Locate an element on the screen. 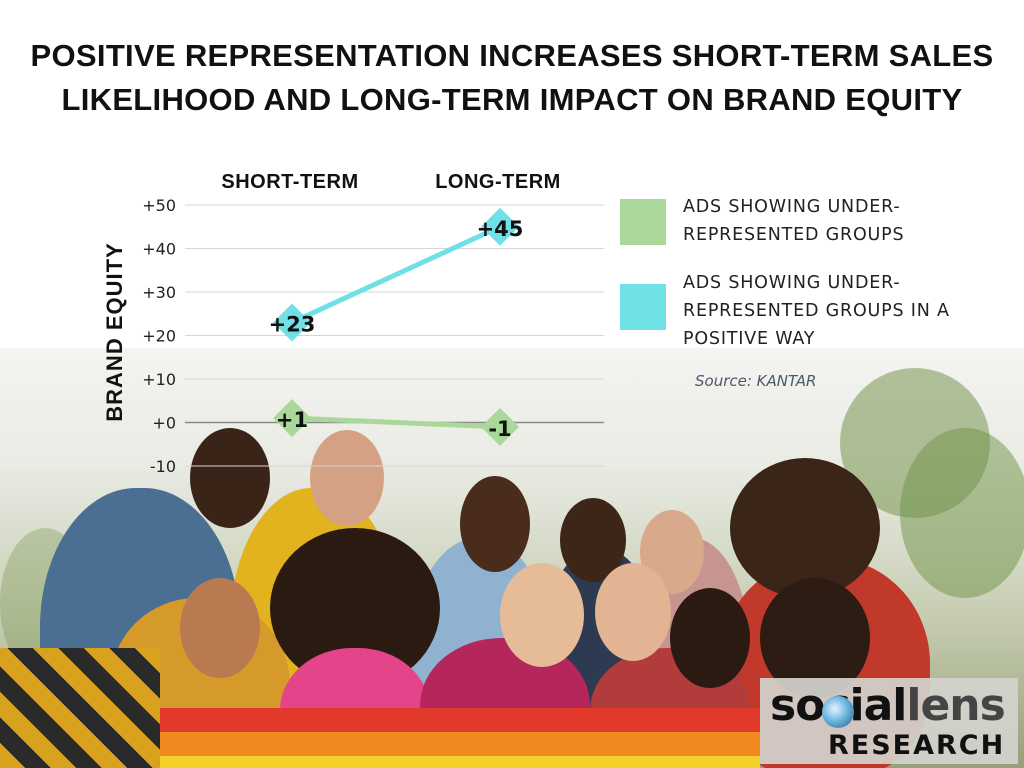  y-tick-label: +50 is located at coordinates (159, 205).